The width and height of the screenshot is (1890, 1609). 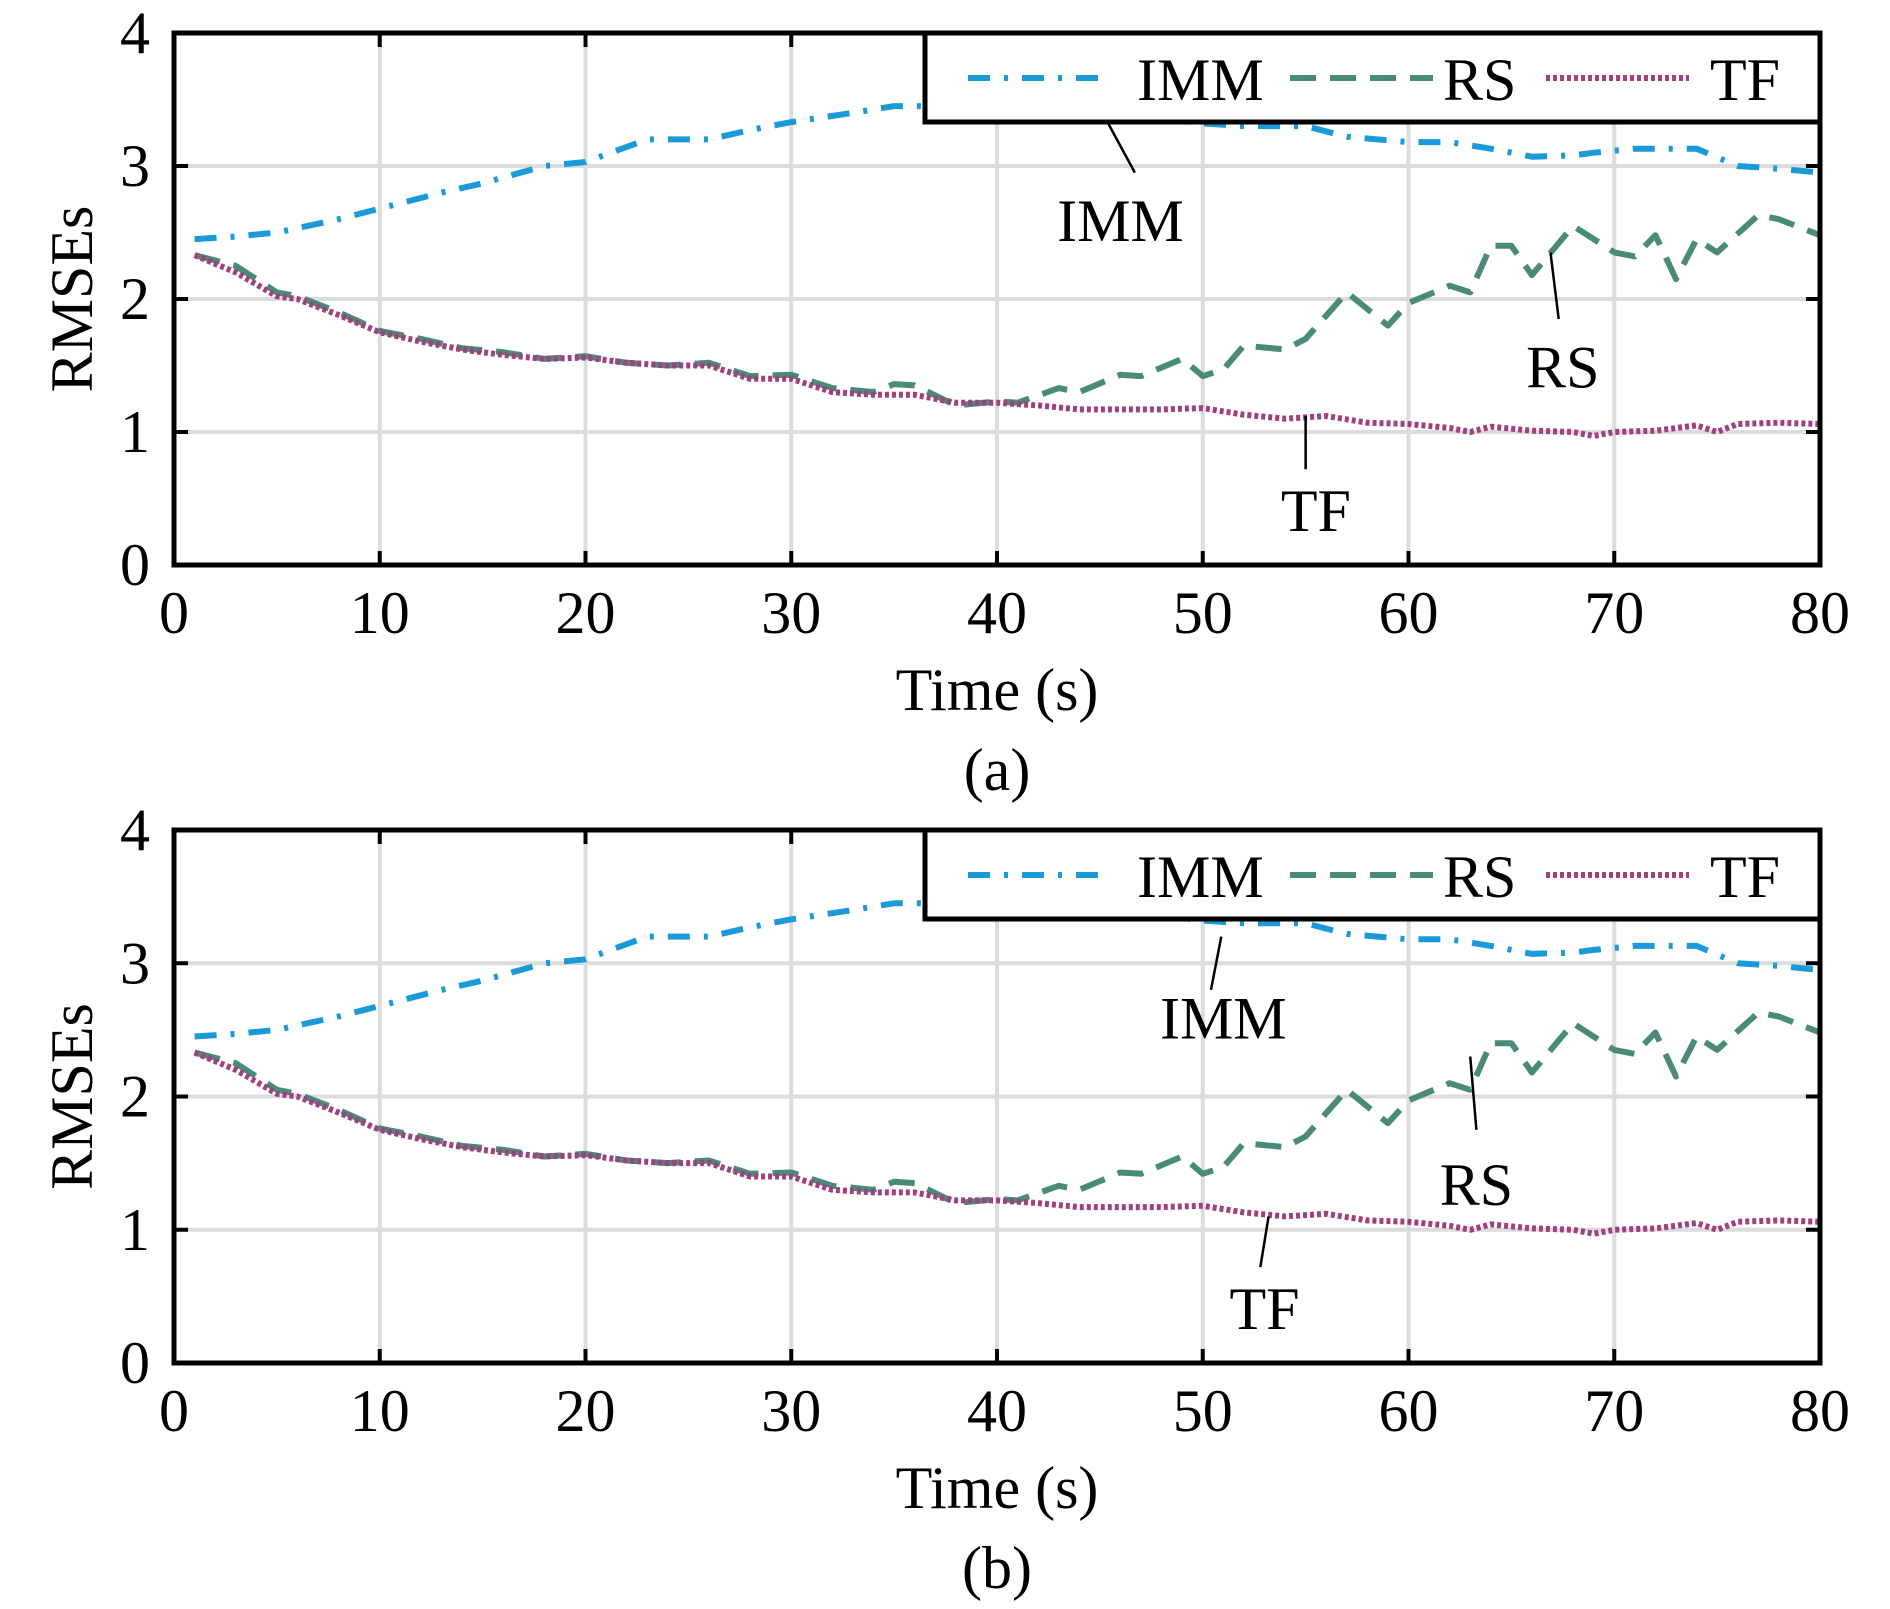 I want to click on panel-label: (b), so click(x=997, y=1568).